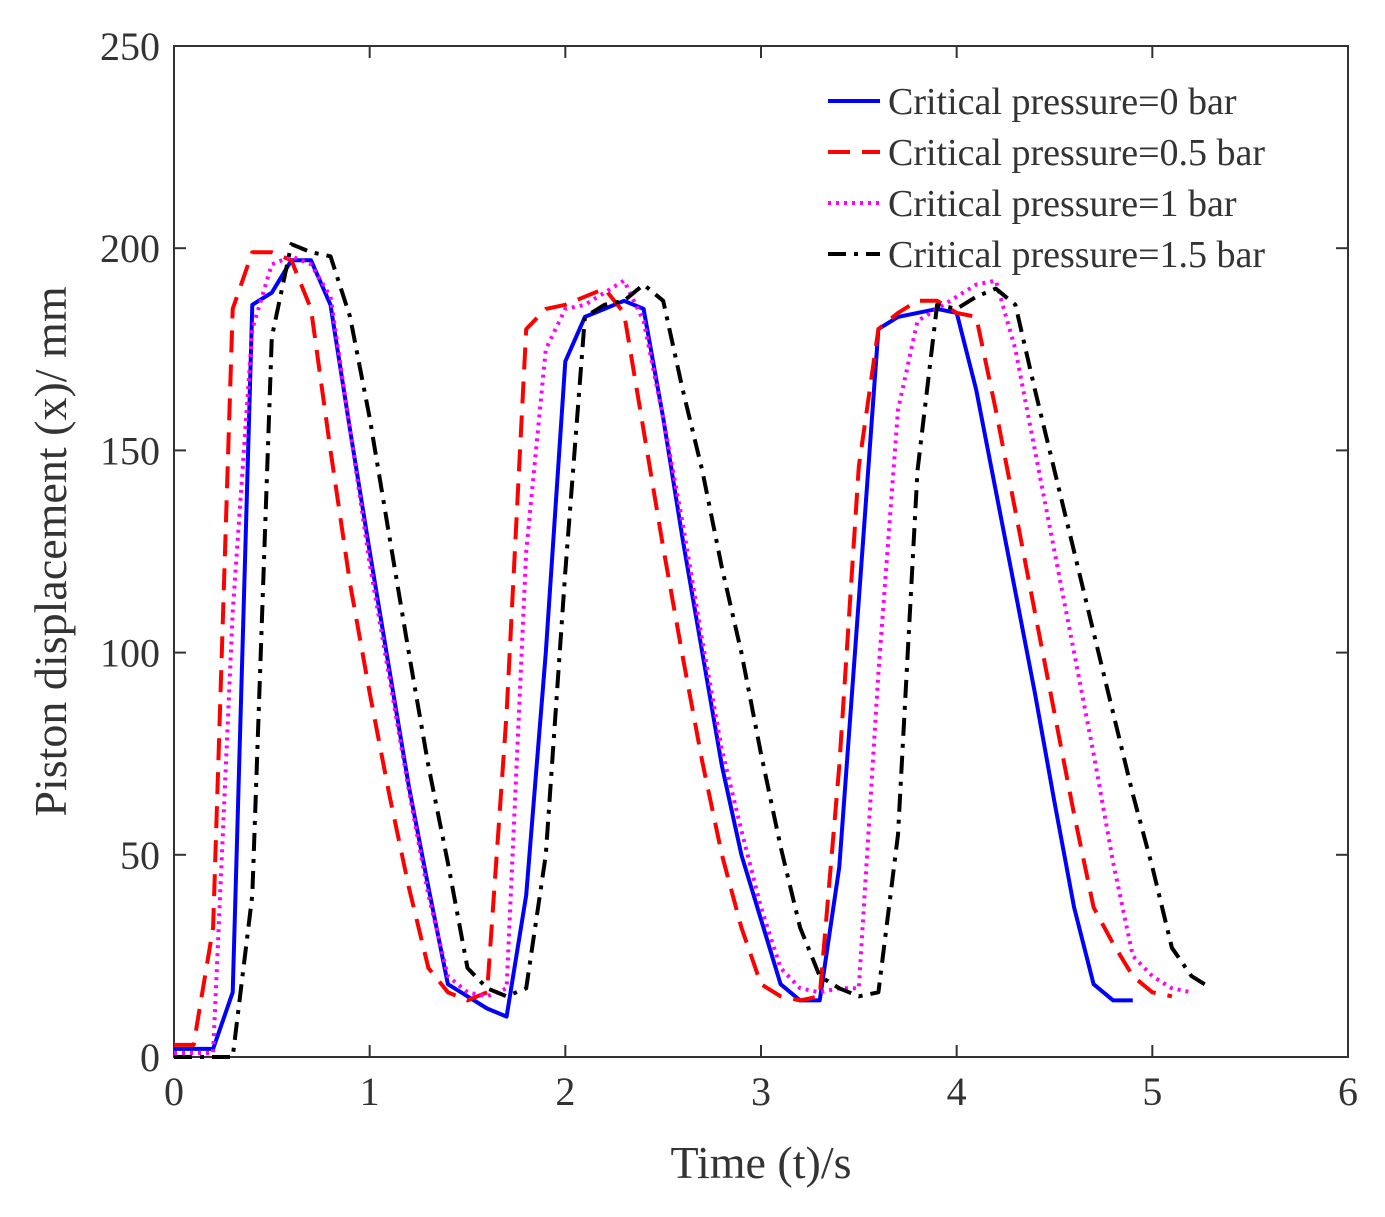 The height and width of the screenshot is (1217, 1385). I want to click on x-axis-title: Time (t)/s, so click(760, 1162).